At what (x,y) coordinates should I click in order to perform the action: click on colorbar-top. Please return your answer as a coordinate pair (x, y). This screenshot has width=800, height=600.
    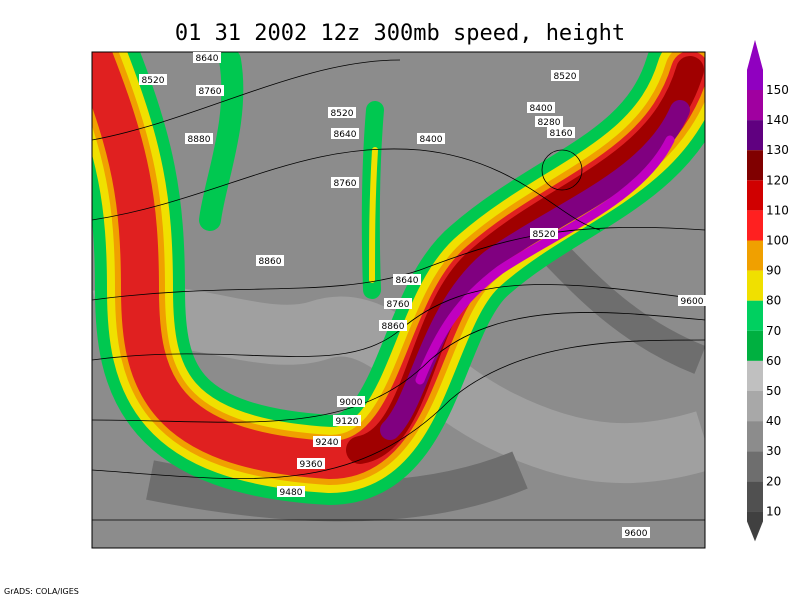
    Looking at the image, I should click on (755, 64).